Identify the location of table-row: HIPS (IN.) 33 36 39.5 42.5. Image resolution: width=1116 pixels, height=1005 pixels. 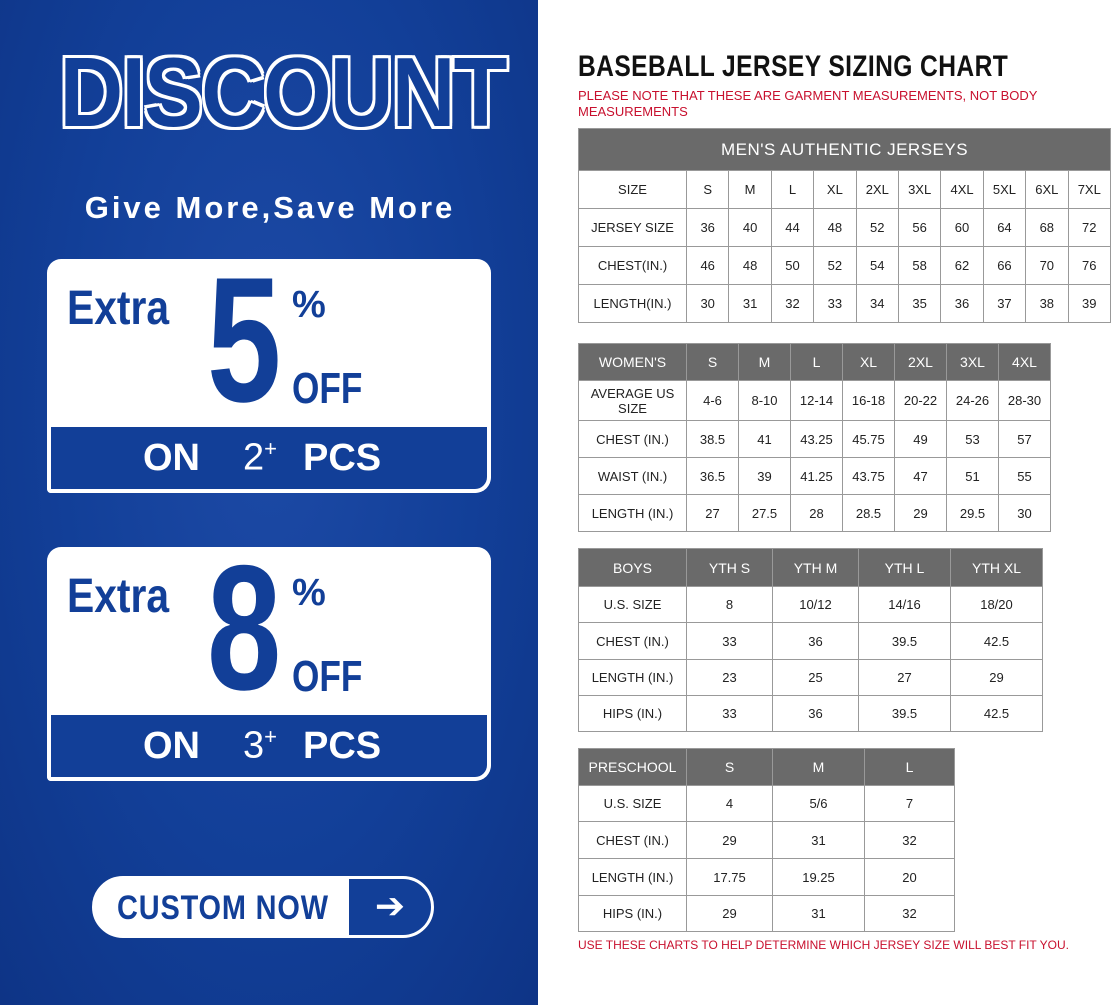
(810, 713).